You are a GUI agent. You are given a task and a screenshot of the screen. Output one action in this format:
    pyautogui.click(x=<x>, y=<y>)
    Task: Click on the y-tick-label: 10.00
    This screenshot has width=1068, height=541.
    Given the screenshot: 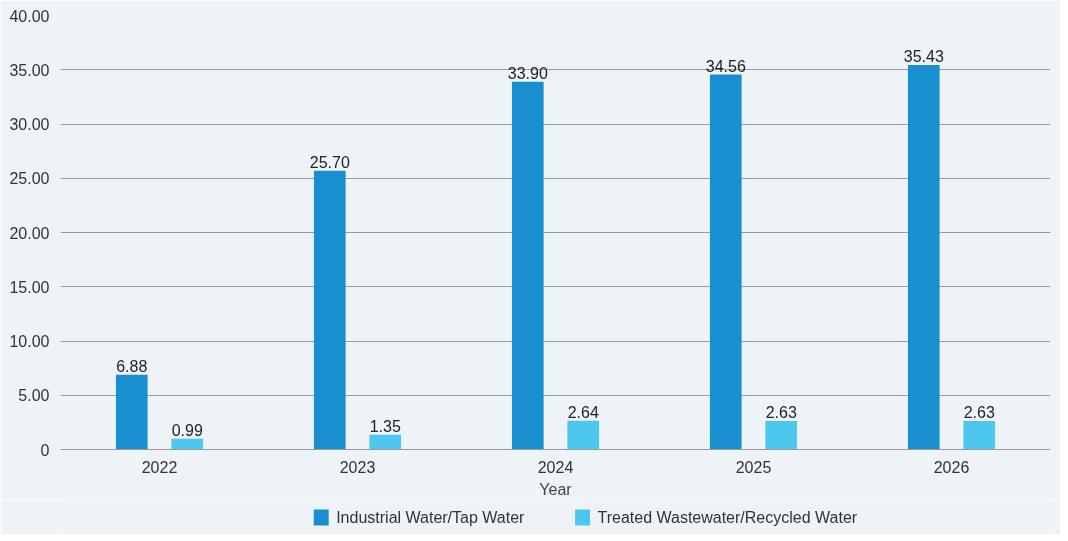 What is the action you would take?
    pyautogui.click(x=29, y=341)
    